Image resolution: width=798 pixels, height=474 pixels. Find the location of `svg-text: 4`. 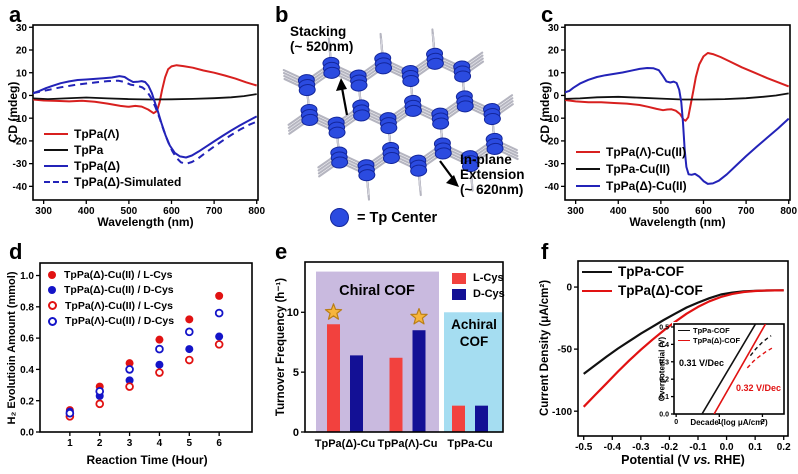

svg-text: 4 is located at coordinates (160, 443).